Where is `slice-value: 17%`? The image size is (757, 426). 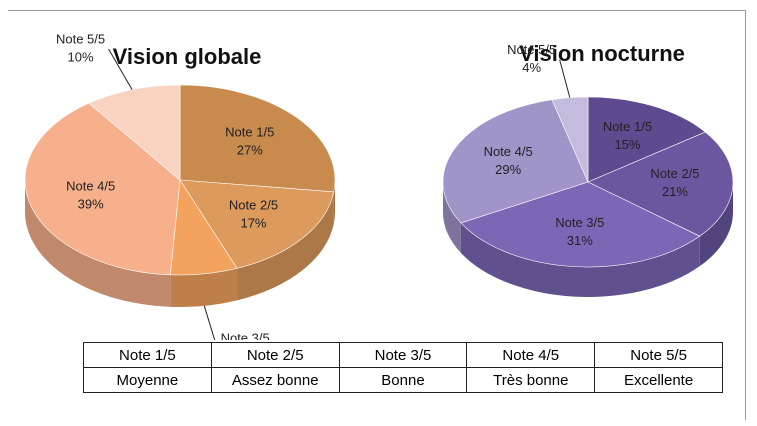
slice-value: 17% is located at coordinates (253, 222).